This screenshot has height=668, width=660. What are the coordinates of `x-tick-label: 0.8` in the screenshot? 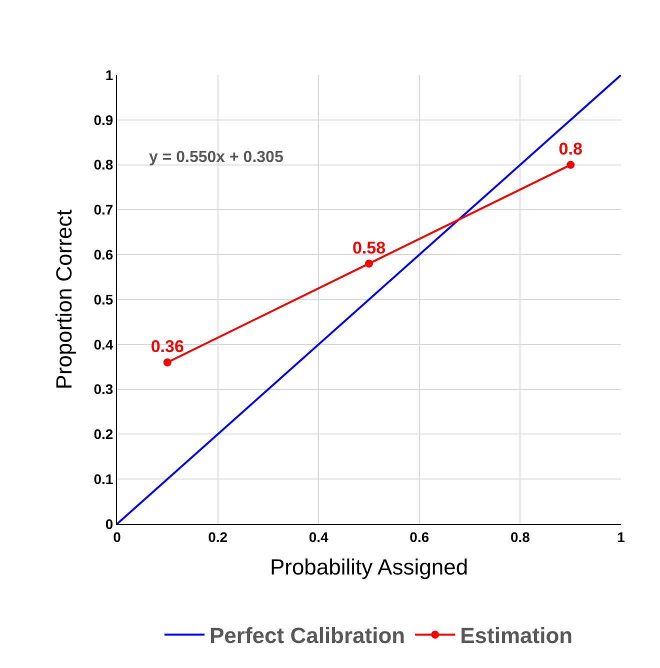 It's located at (520, 536).